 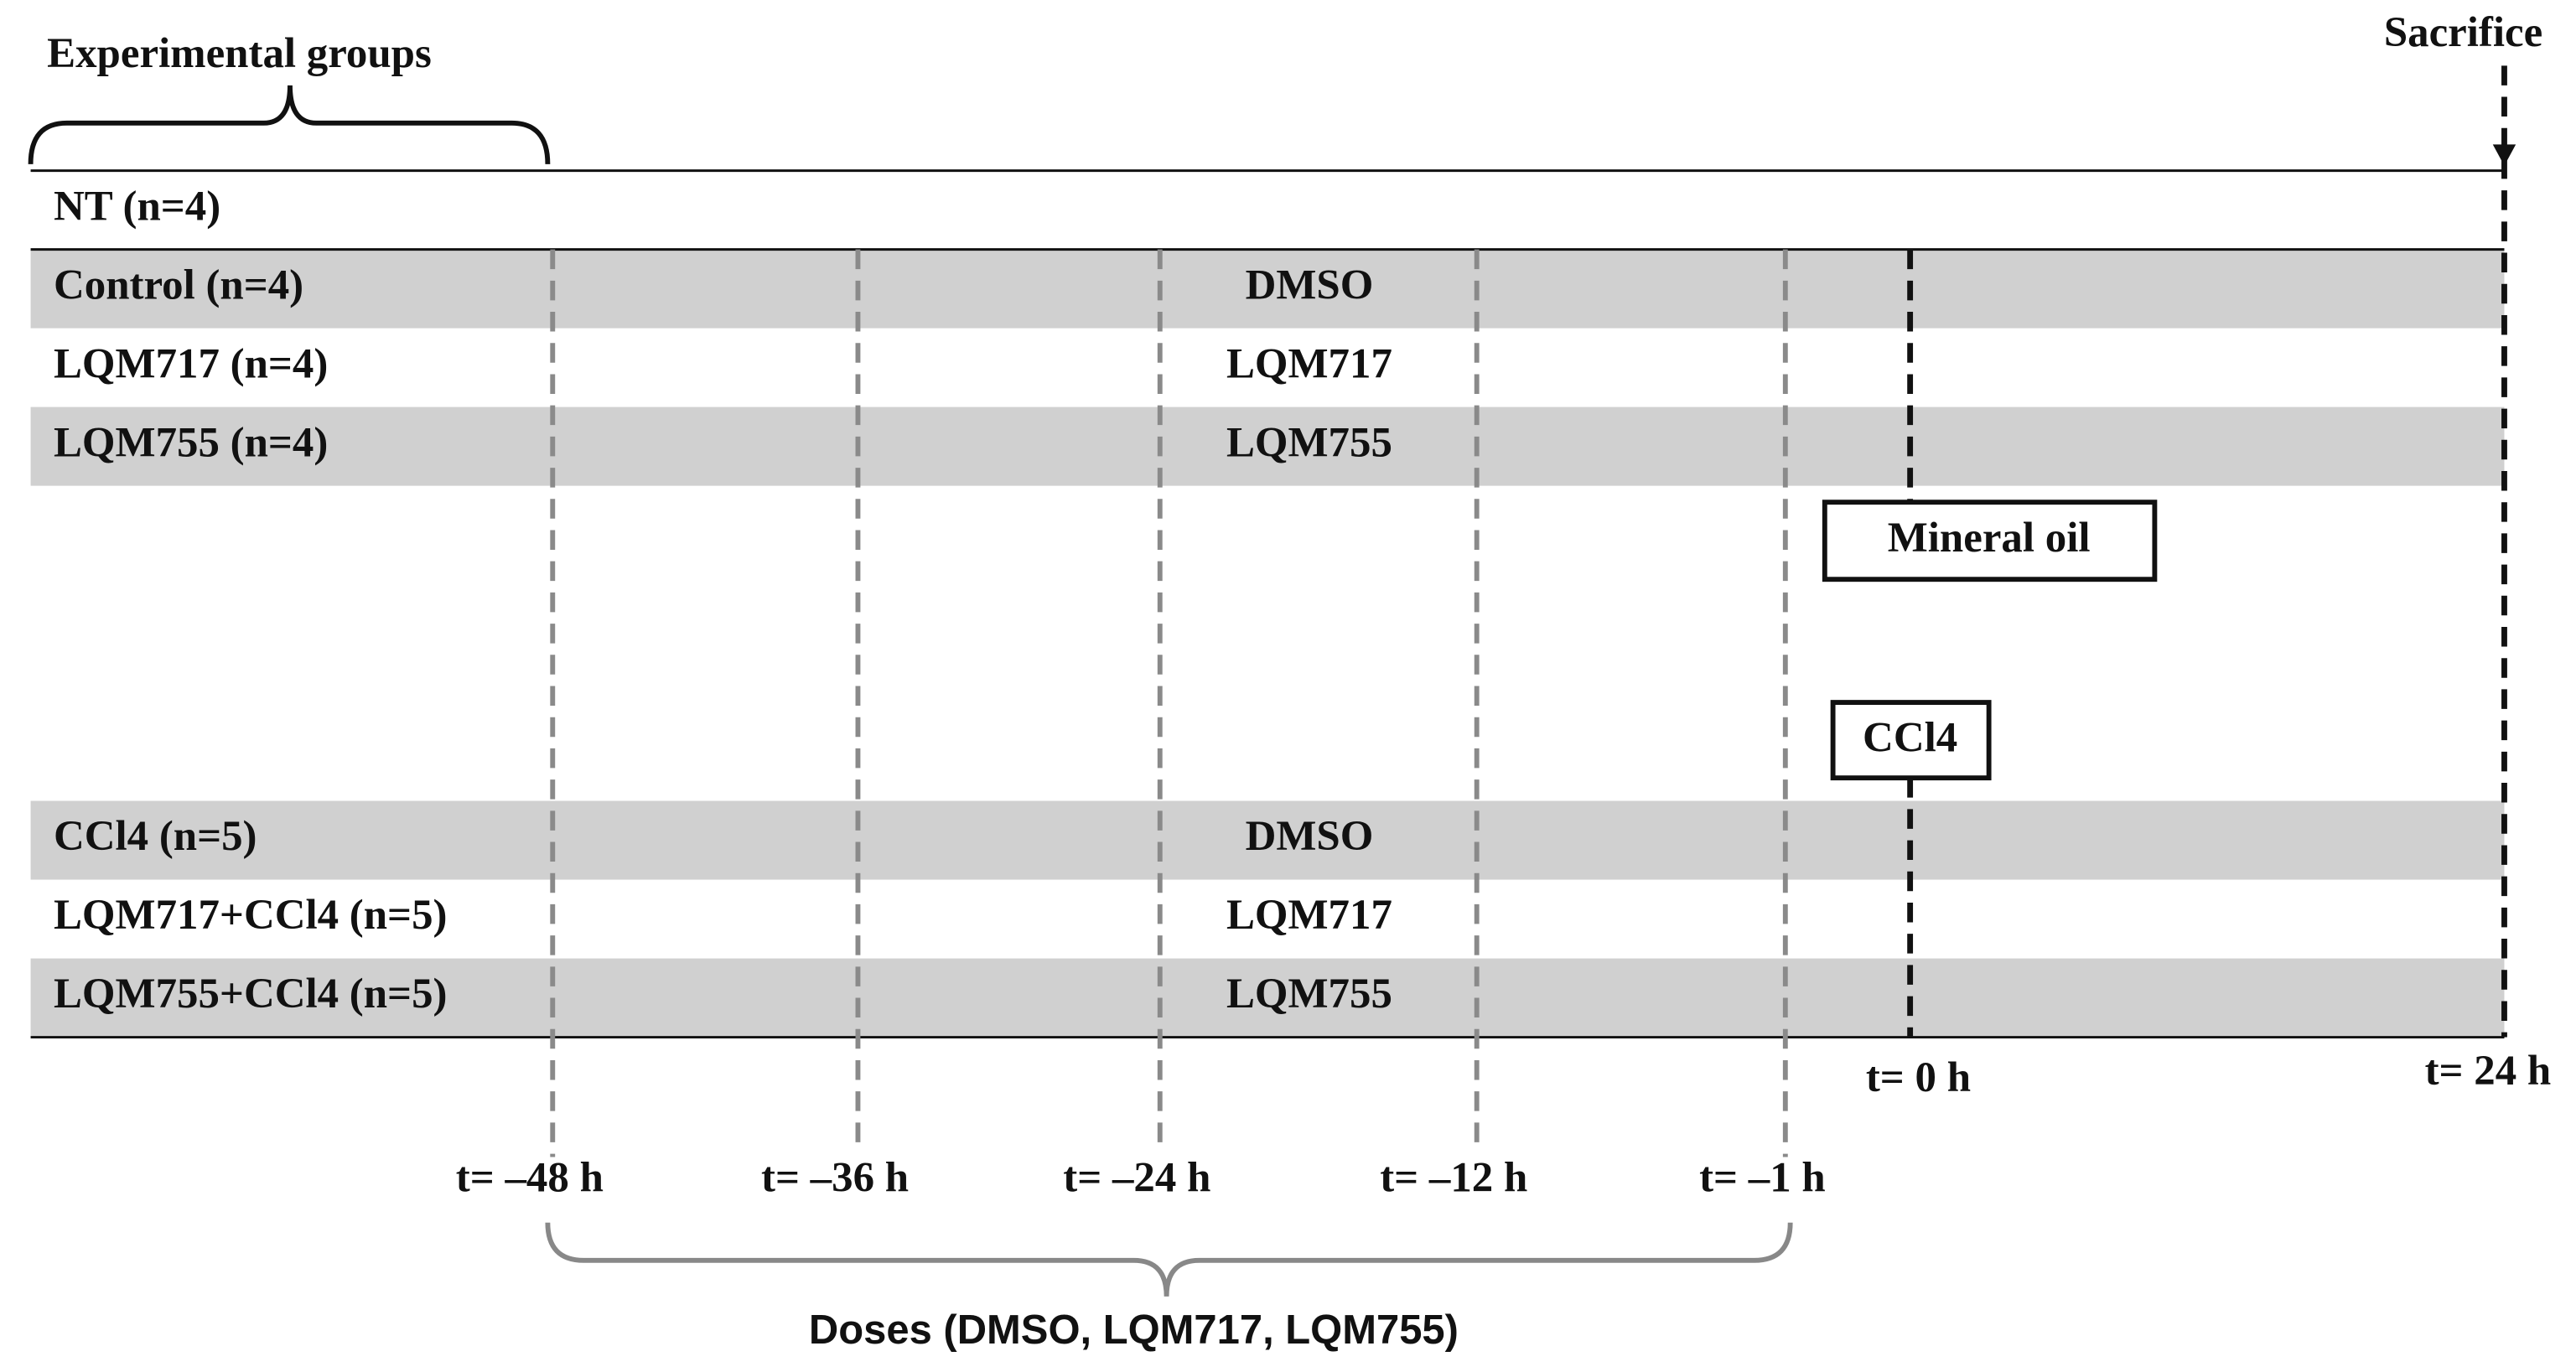 What do you see at coordinates (1134, 1330) in the screenshot?
I see `doses-label: Doses (DMSO, LQM717, LQM755)` at bounding box center [1134, 1330].